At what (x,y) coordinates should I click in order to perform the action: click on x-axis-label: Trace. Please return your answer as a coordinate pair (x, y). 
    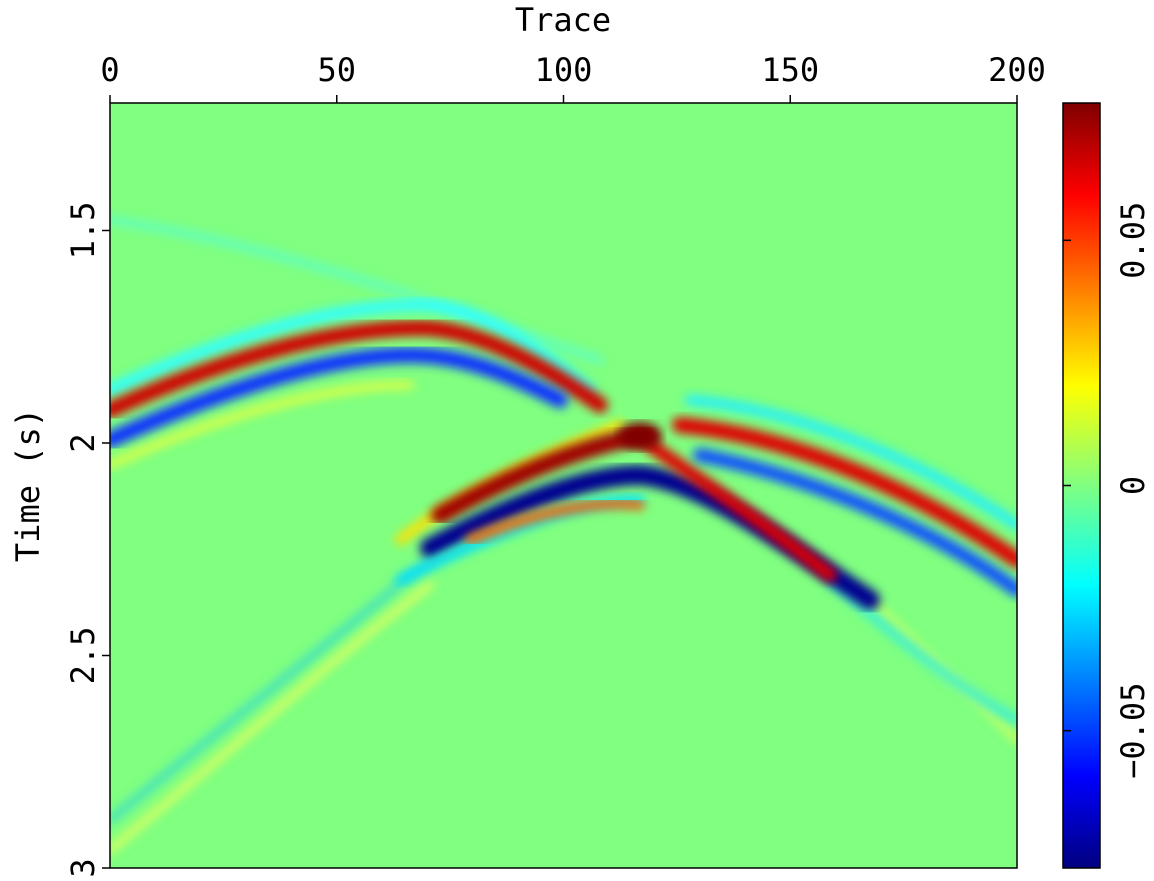
    Looking at the image, I should click on (563, 20).